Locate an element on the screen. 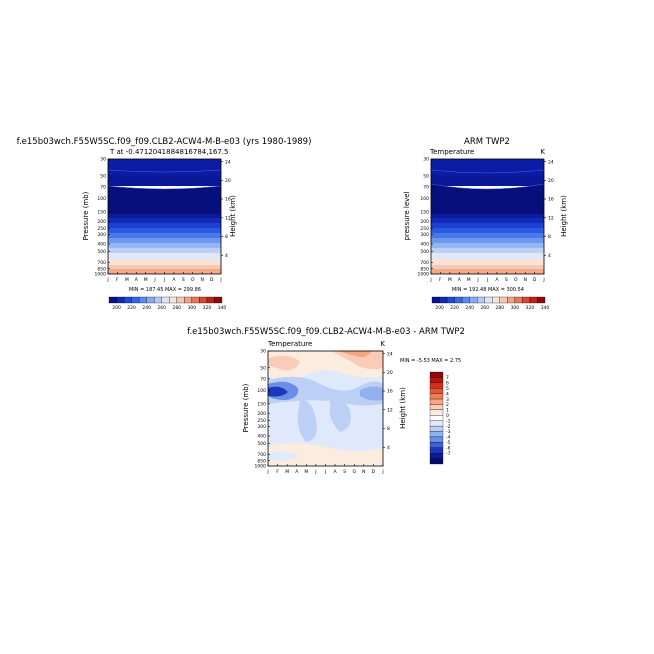 Image resolution: width=654 pixels, height=654 pixels. obs-colorbar-label: 260 is located at coordinates (484, 308).